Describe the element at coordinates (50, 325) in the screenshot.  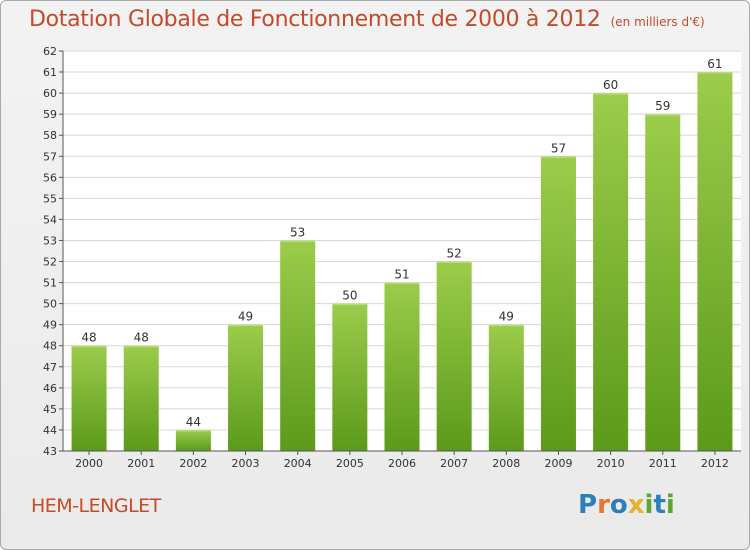
I see `y-tick-label: 49` at that location.